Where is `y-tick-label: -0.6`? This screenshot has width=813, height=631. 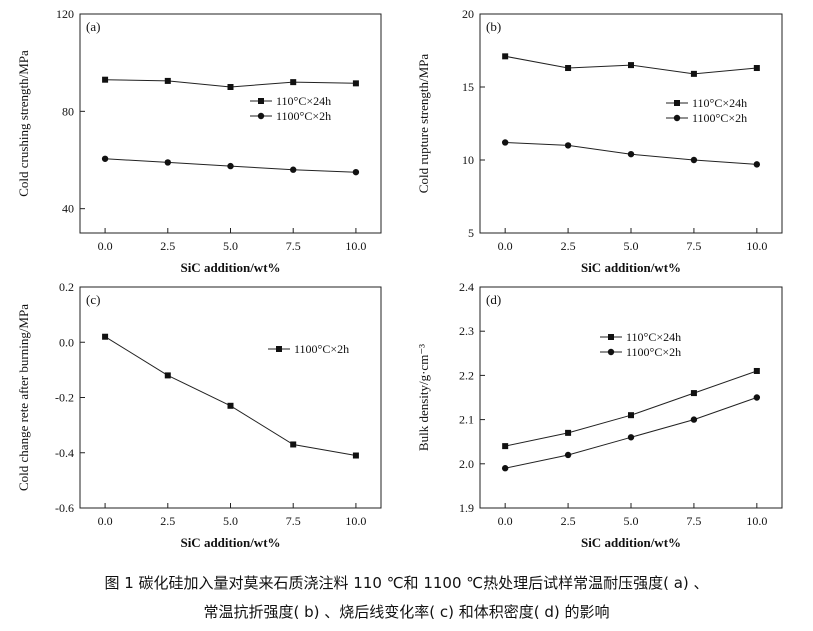
y-tick-label: -0.6 is located at coordinates (64, 508).